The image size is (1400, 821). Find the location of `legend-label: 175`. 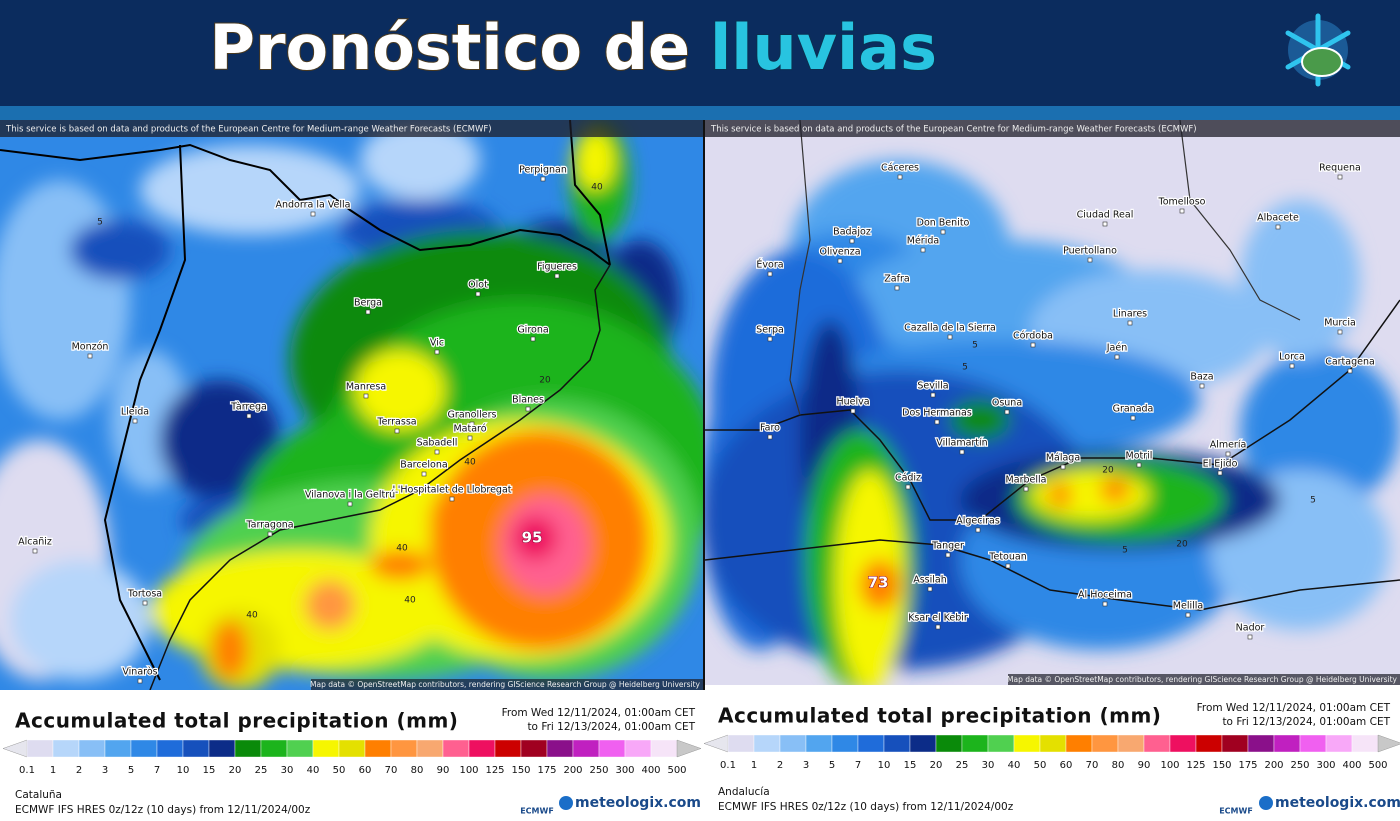

legend-label: 175 is located at coordinates (1247, 765).